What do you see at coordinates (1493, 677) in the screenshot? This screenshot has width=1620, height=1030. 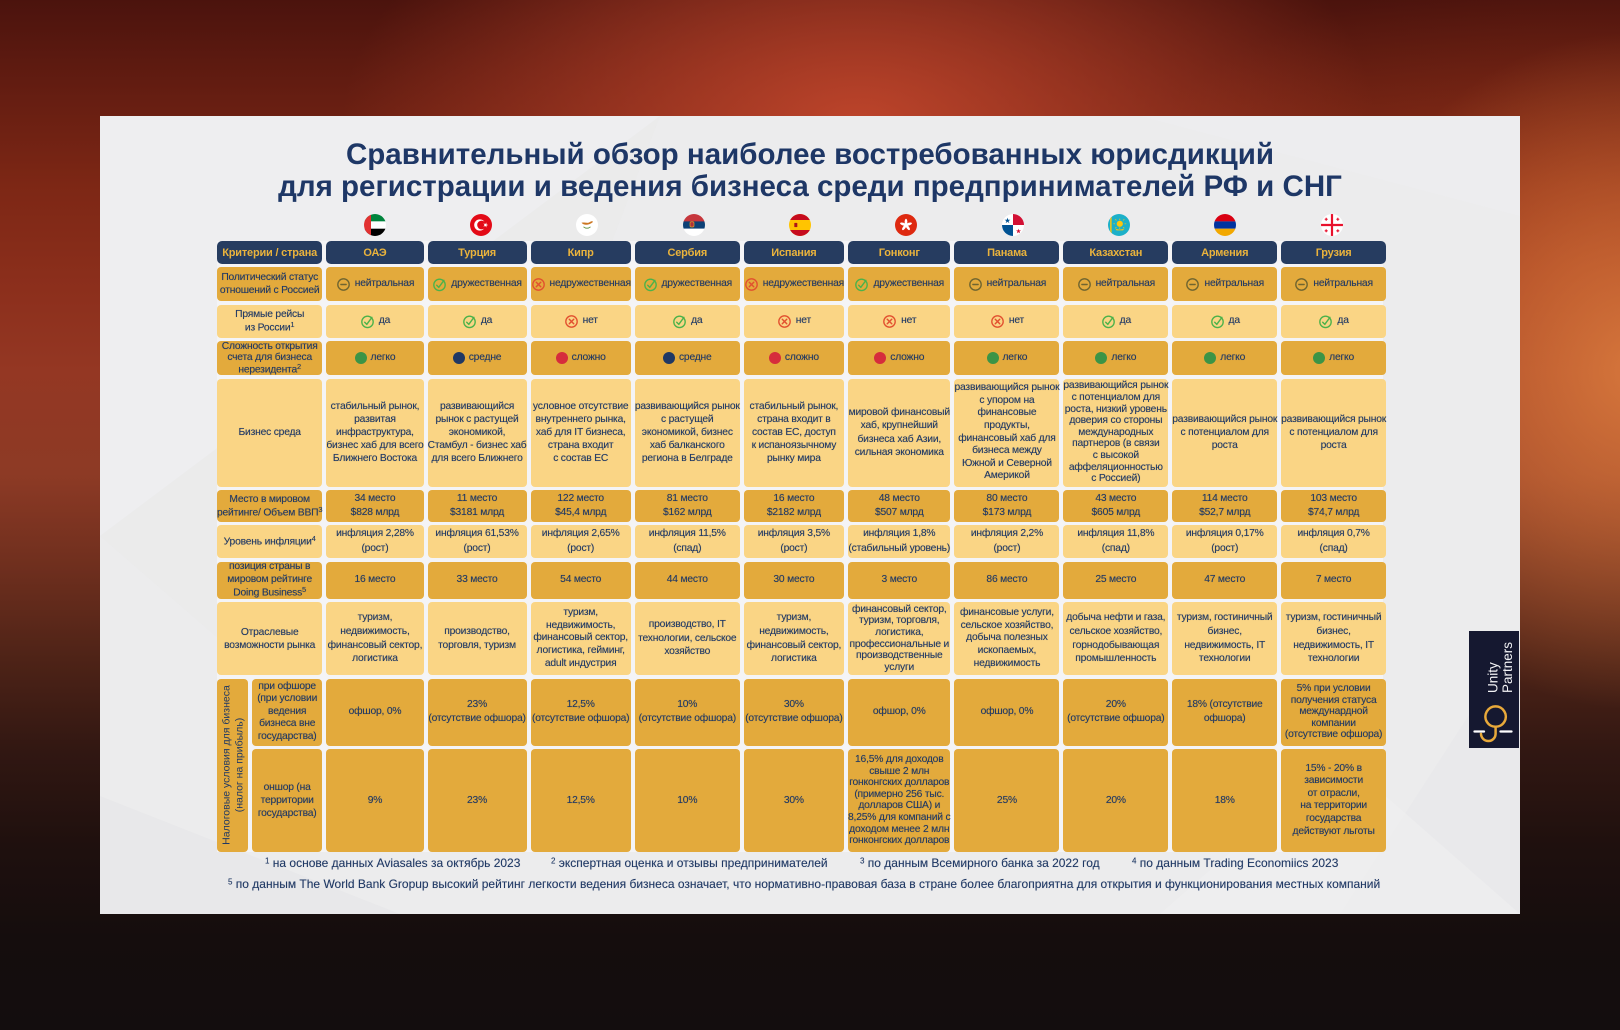 I see `svg-text: Unity` at bounding box center [1493, 677].